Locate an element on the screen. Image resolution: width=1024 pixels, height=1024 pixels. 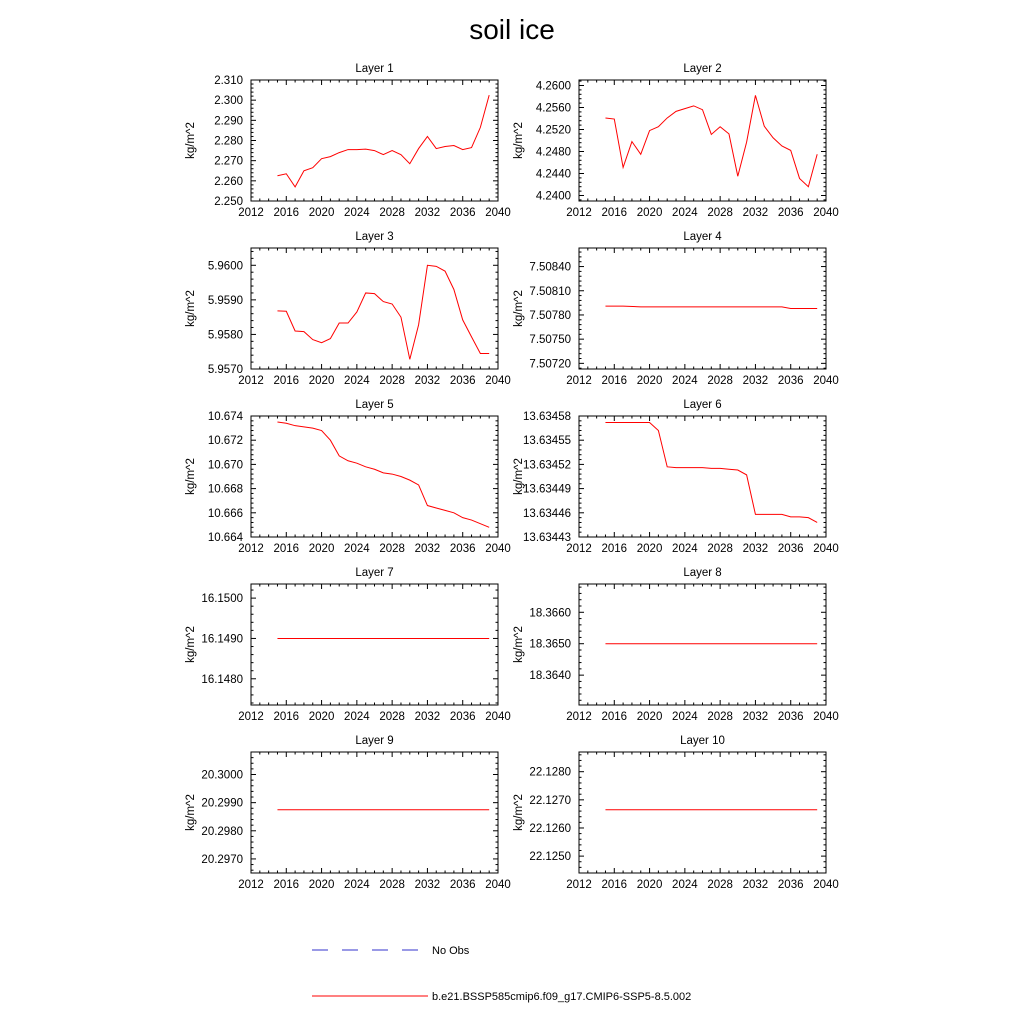
y-tick-label: 7.50720 is located at coordinates (550, 364).